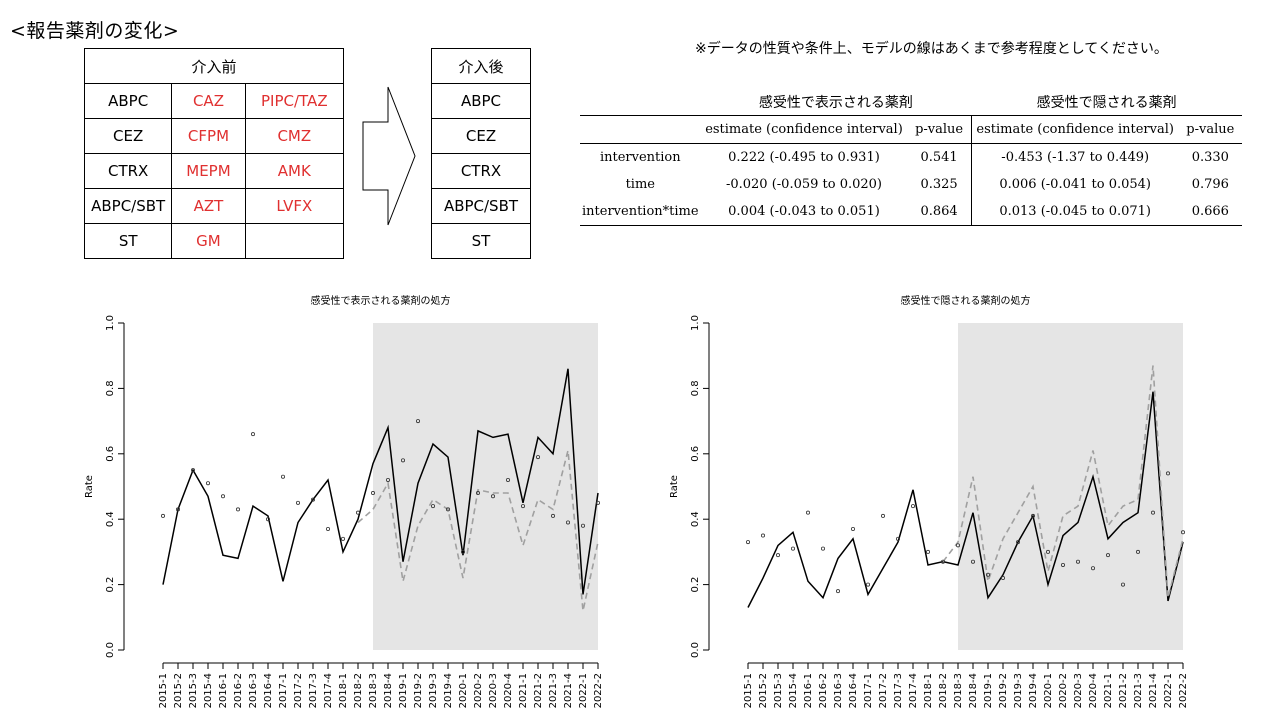 The image size is (1280, 720). Describe the element at coordinates (939, 184) in the screenshot. I see `p-value-cell: 0.325` at that location.